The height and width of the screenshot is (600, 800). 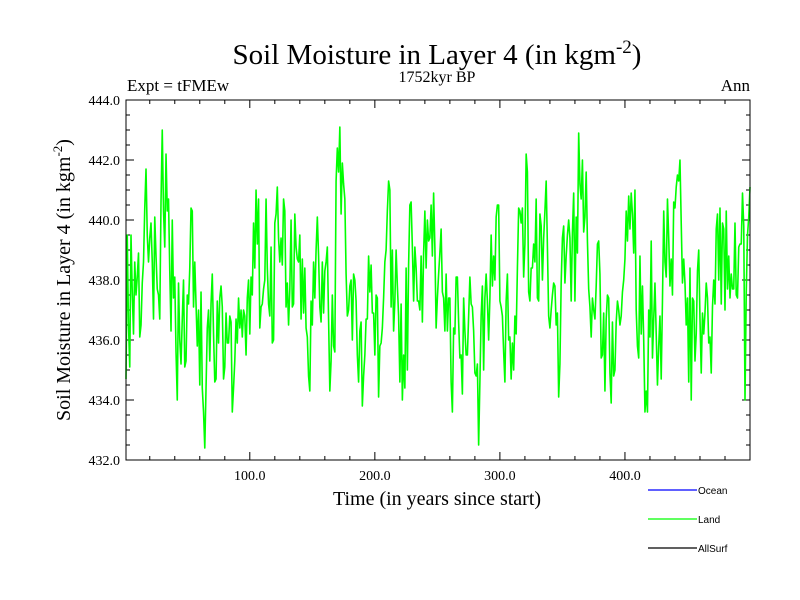 I want to click on y-tick-label: 436.0, so click(x=105, y=341).